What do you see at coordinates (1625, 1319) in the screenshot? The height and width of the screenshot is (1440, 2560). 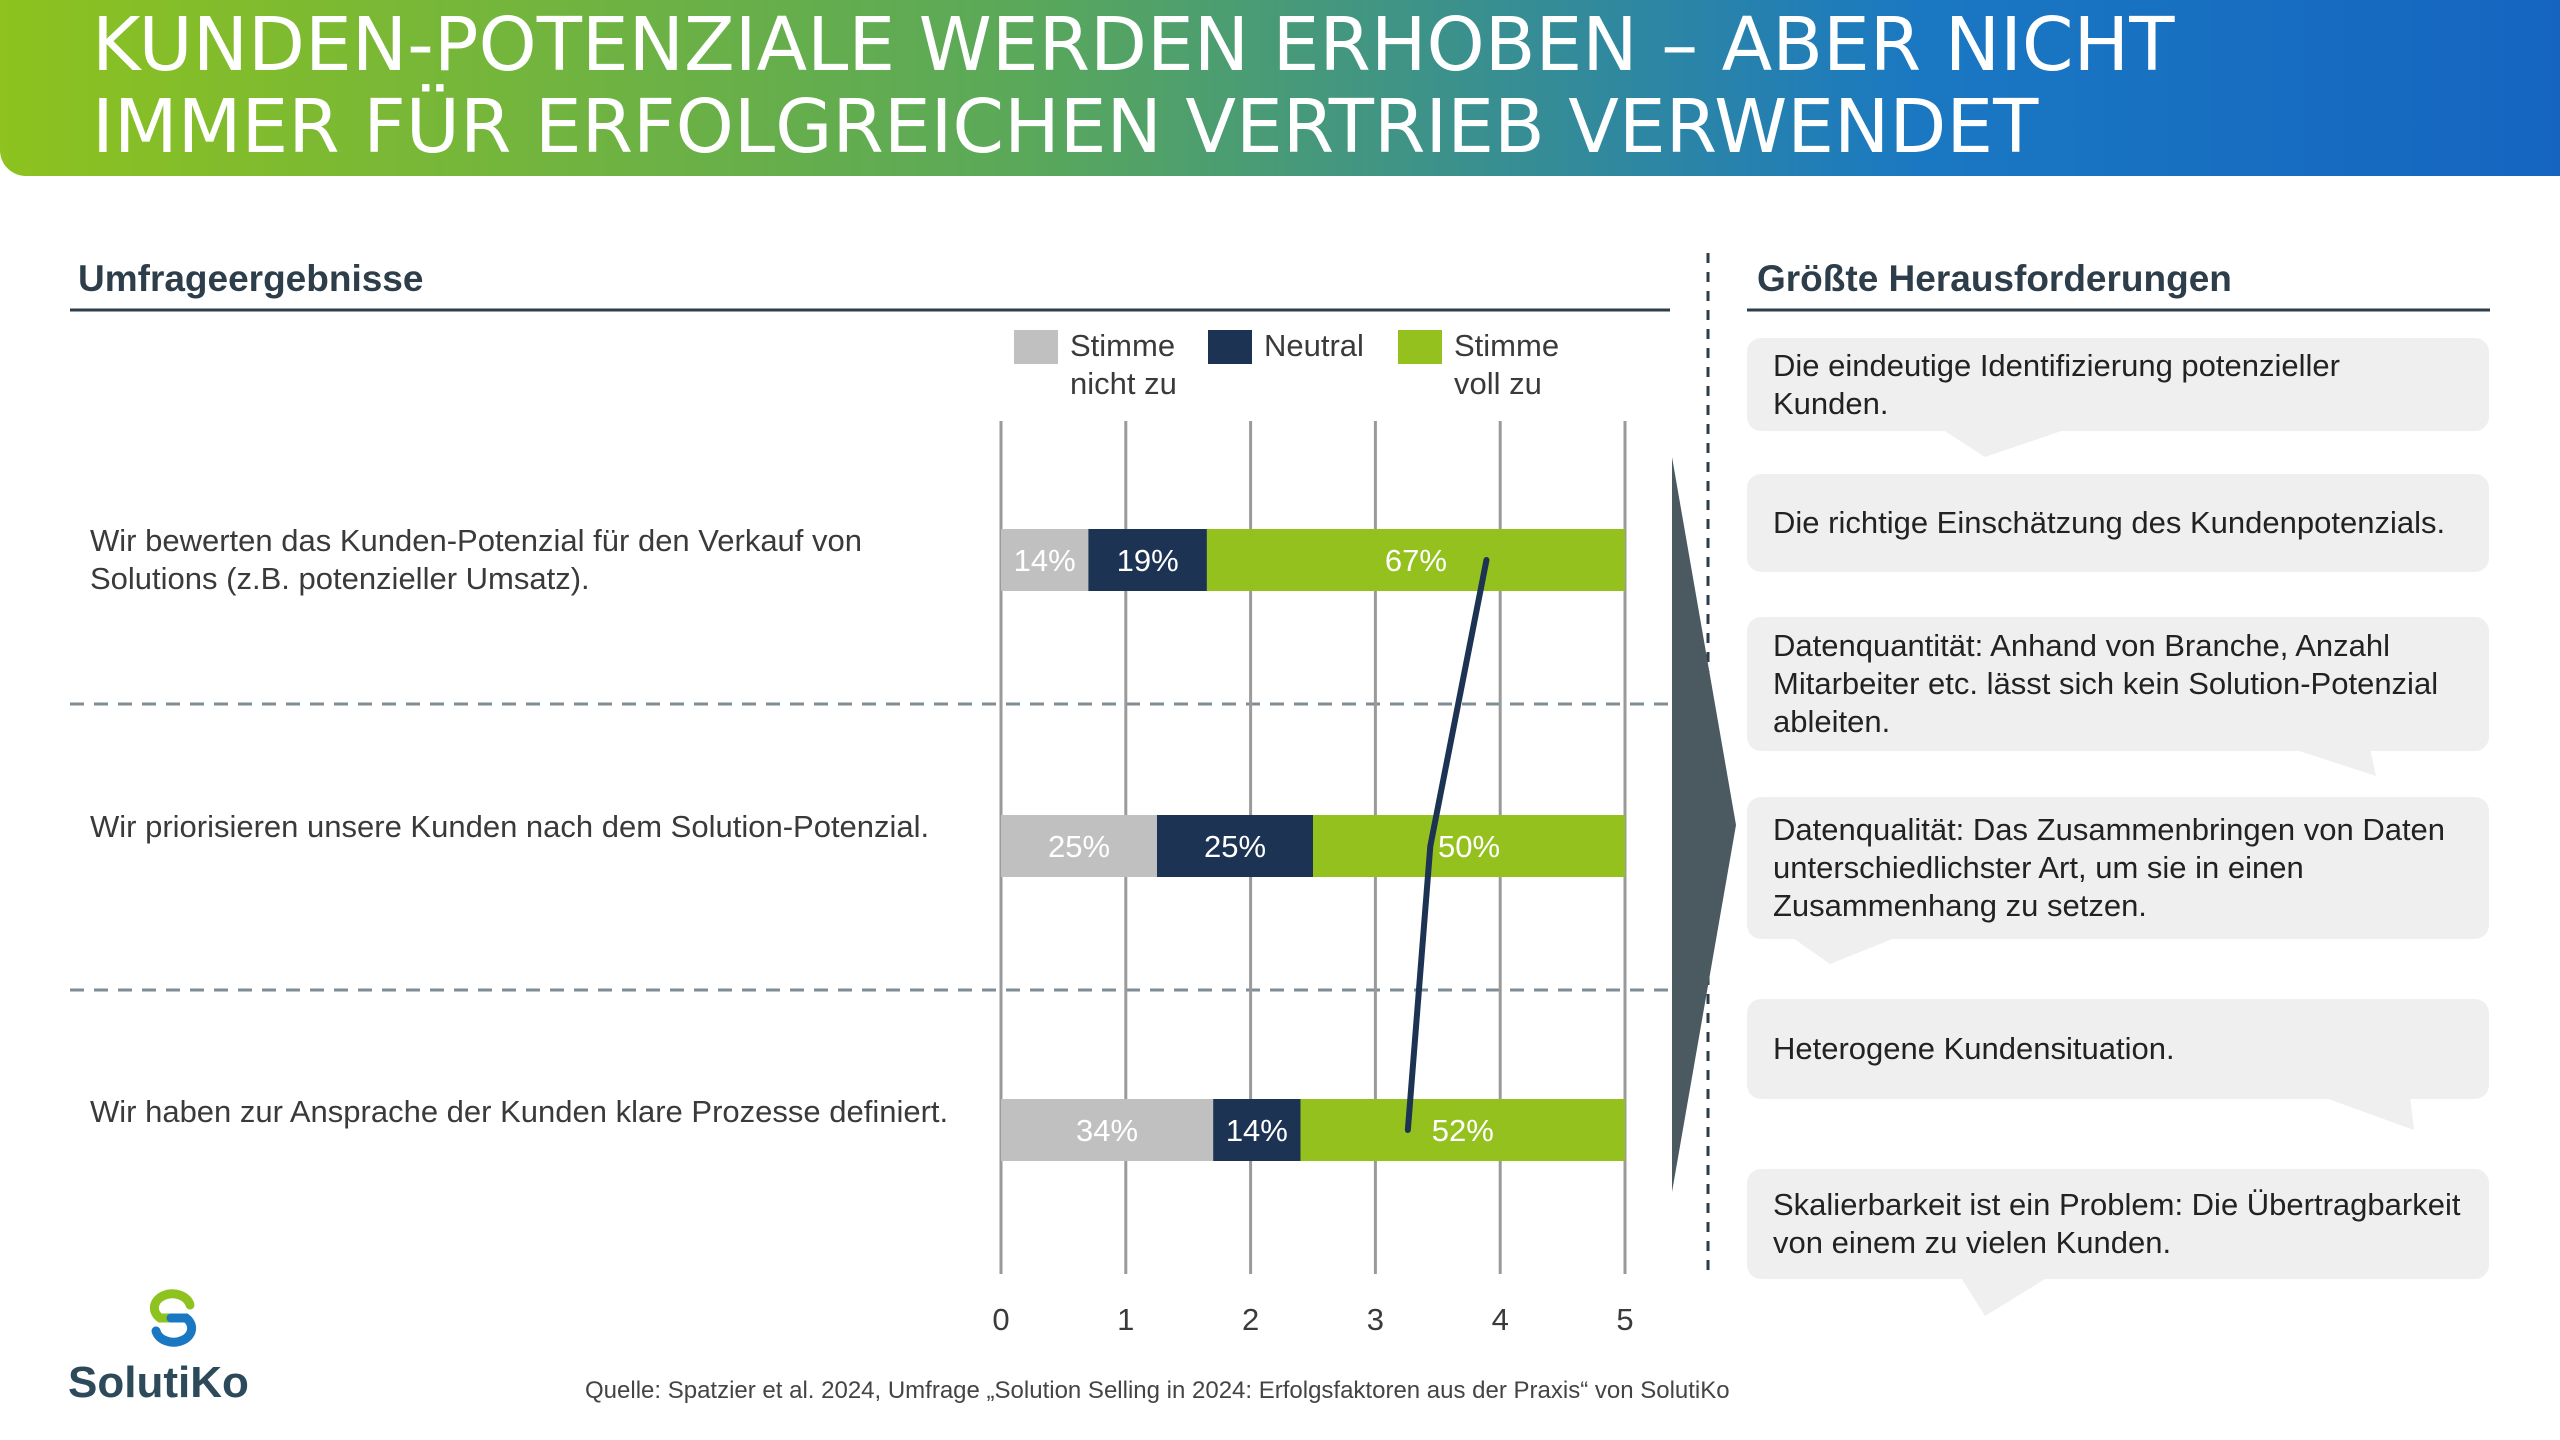 I see `x-tick-label: 5` at bounding box center [1625, 1319].